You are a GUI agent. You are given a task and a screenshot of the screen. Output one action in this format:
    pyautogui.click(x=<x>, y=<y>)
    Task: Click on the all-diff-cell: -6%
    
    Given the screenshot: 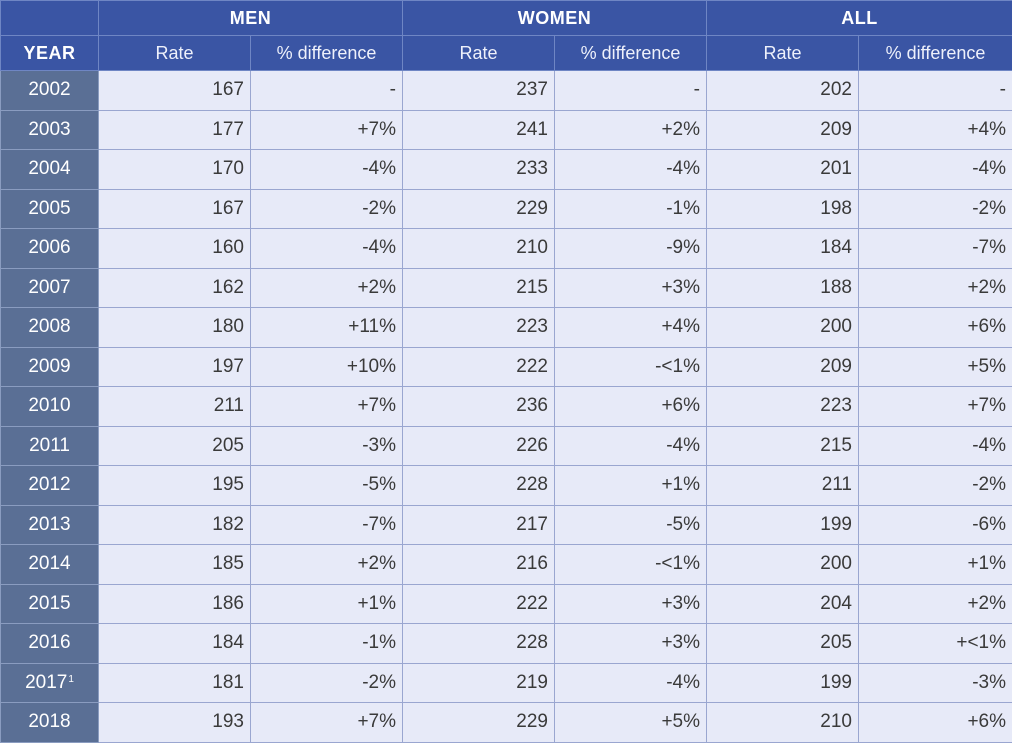 What is the action you would take?
    pyautogui.click(x=935, y=525)
    